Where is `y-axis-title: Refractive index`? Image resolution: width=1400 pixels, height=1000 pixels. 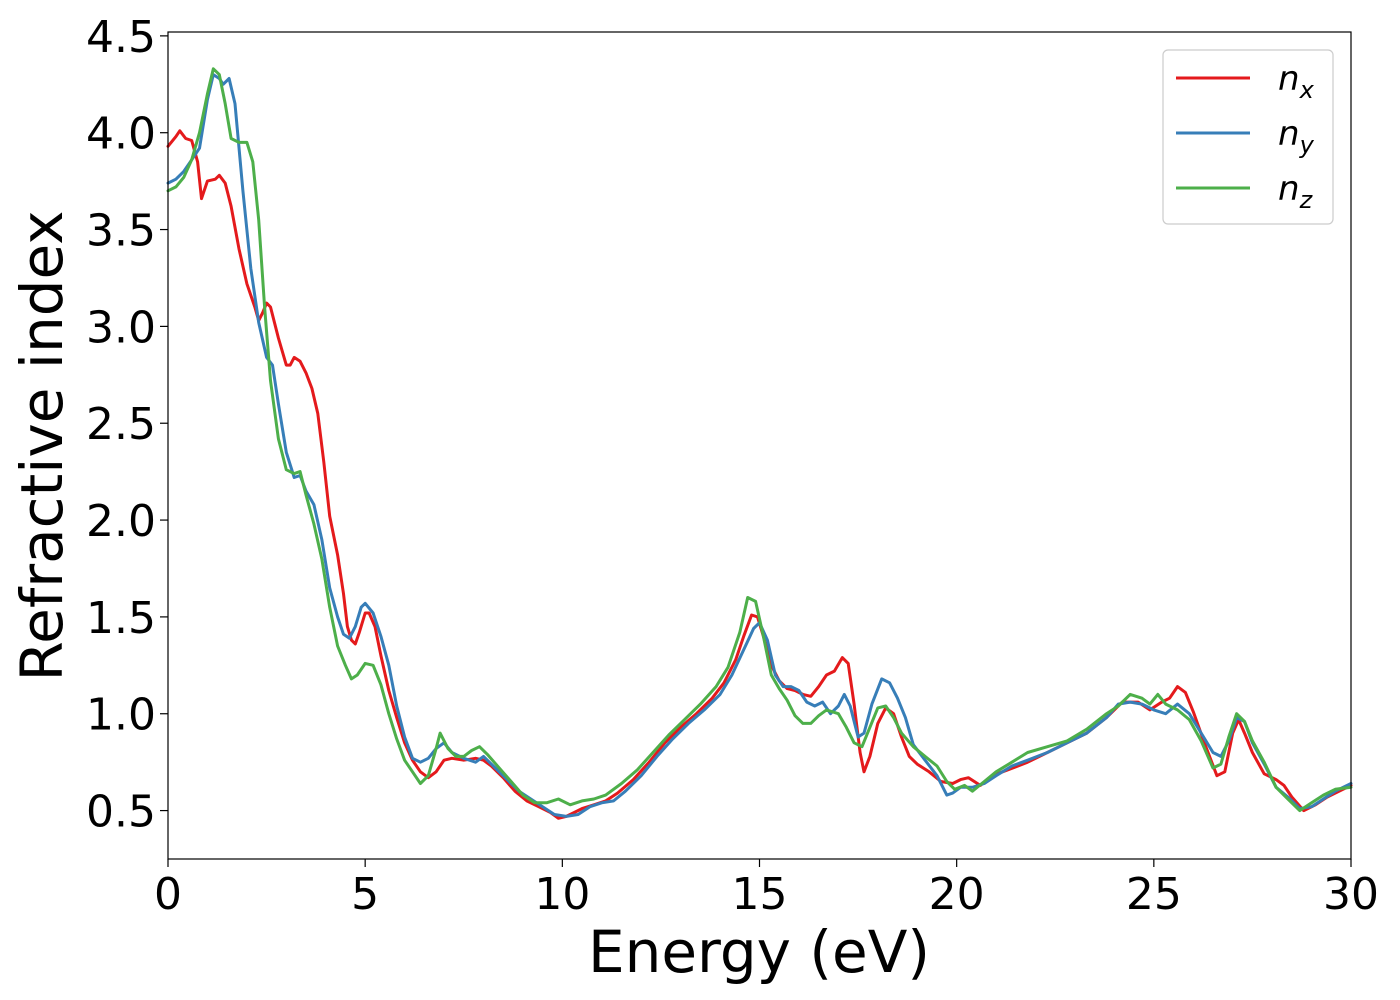
y-axis-title: Refractive index is located at coordinates (42, 445).